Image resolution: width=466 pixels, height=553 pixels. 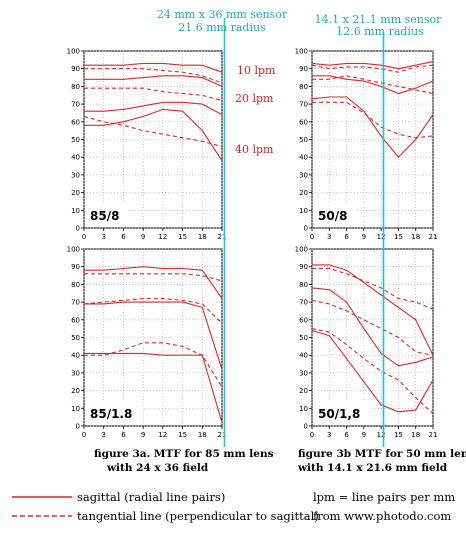 What do you see at coordinates (222, 27) in the screenshot?
I see `sensor-24x36-line2: 21.6 mm radius` at bounding box center [222, 27].